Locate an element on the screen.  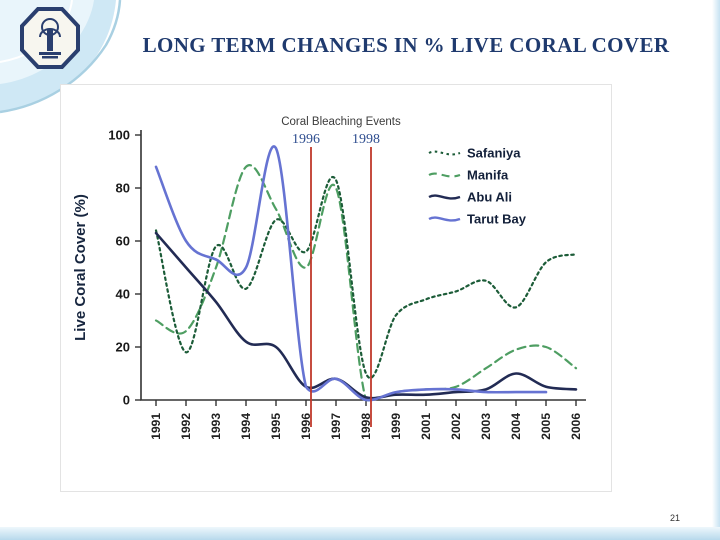
chart-legend: Safaniya Manifa Abu Ali Tarut Bay is located at coordinates (477, 186).